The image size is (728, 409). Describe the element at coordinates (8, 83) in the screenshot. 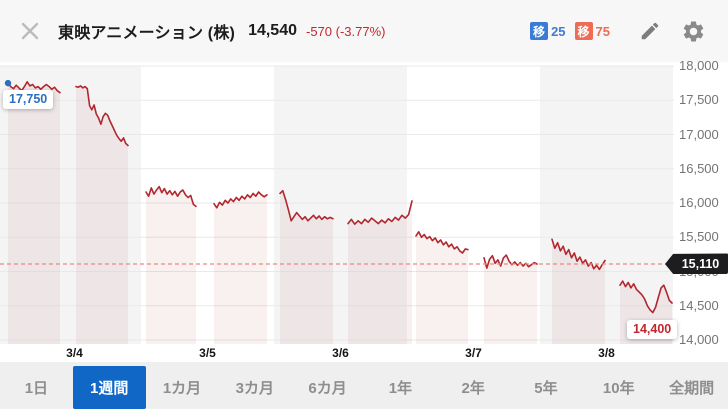

I see `start-marker-dot` at that location.